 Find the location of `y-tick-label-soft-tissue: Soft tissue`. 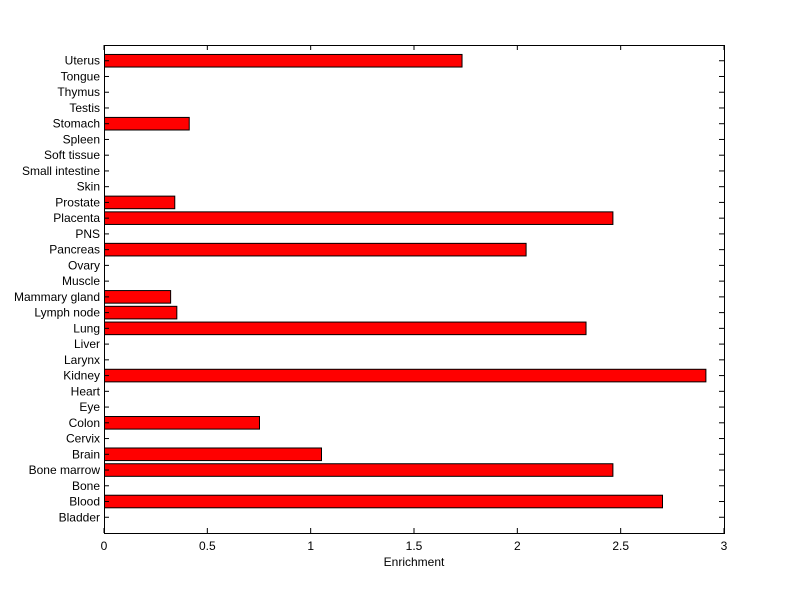

y-tick-label-soft-tissue: Soft tissue is located at coordinates (72, 155).